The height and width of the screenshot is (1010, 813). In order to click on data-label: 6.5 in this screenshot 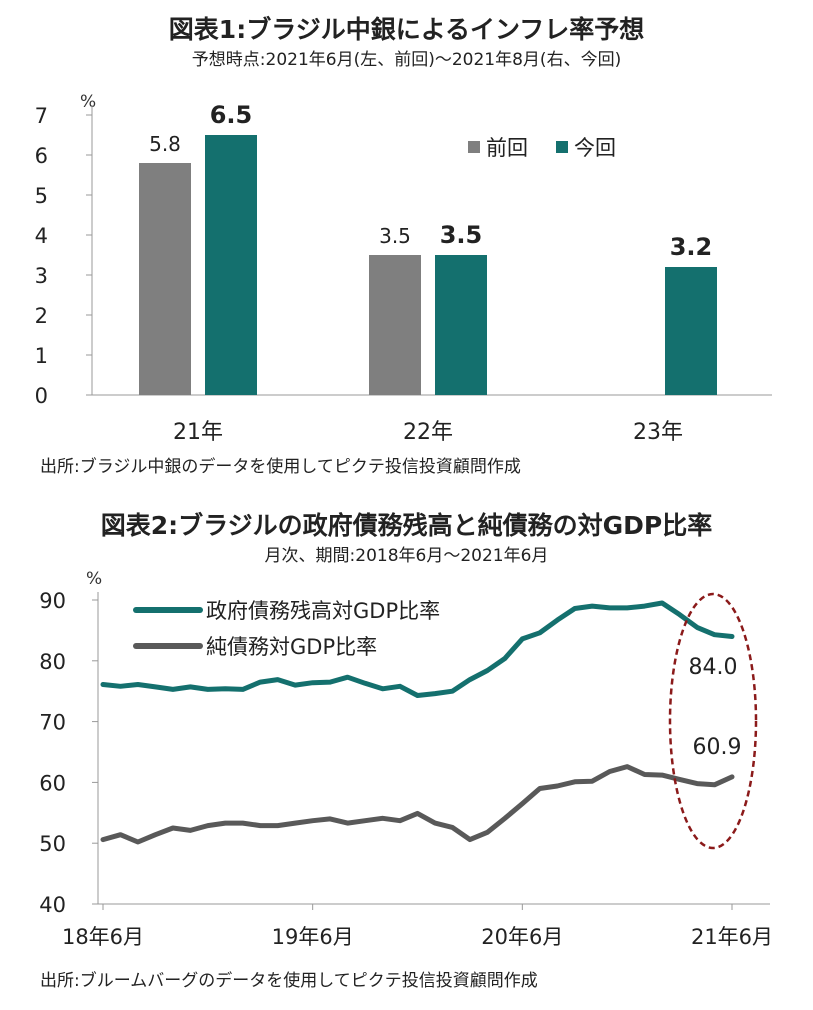, I will do `click(231, 115)`.